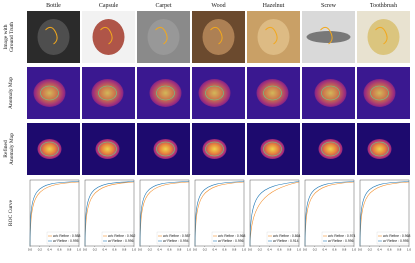  I want to click on legend-entry: w/o Refine :0.987, so click(177, 236).